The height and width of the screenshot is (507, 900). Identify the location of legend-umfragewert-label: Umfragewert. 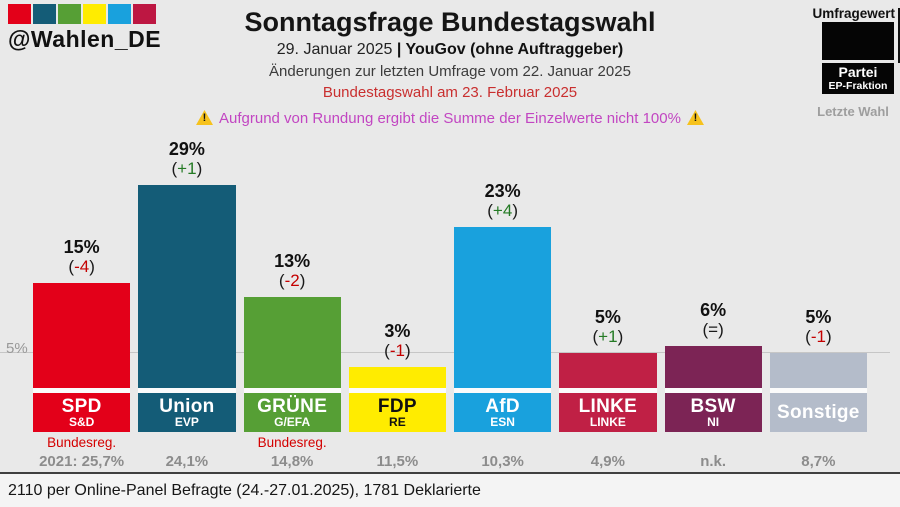
(853, 13).